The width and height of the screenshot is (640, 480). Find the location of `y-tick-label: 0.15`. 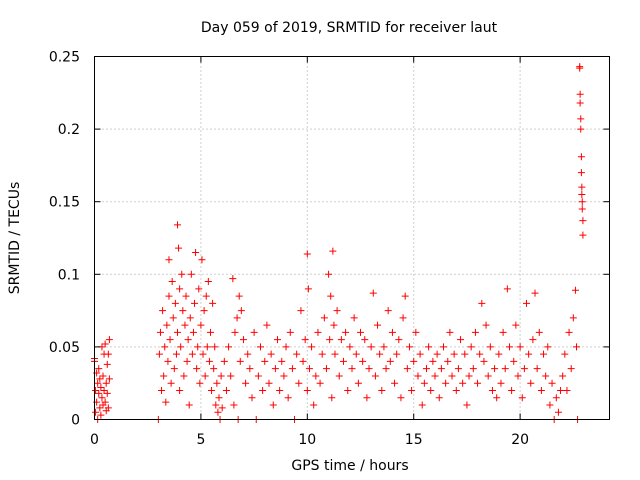

y-tick-label: 0.15 is located at coordinates (64, 203).